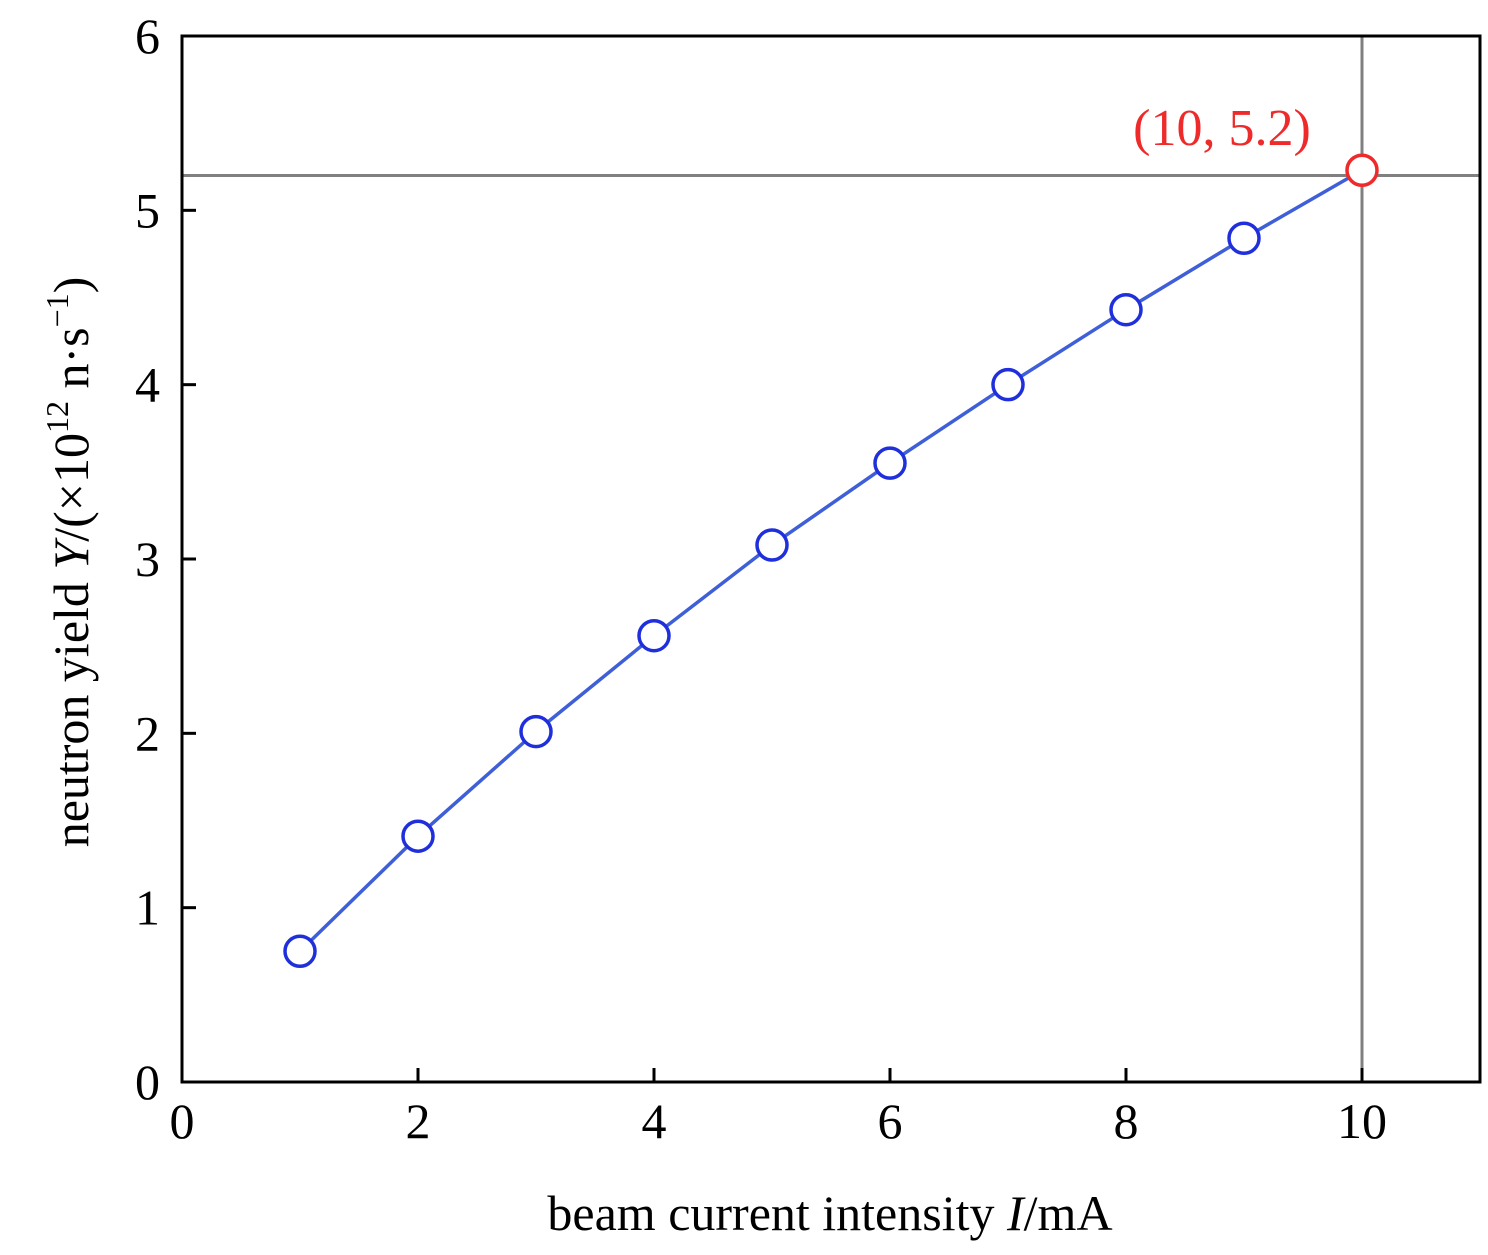 Image resolution: width=1488 pixels, height=1255 pixels. What do you see at coordinates (829, 1213) in the screenshot?
I see `x-axis-title: beam current intensity I/mA` at bounding box center [829, 1213].